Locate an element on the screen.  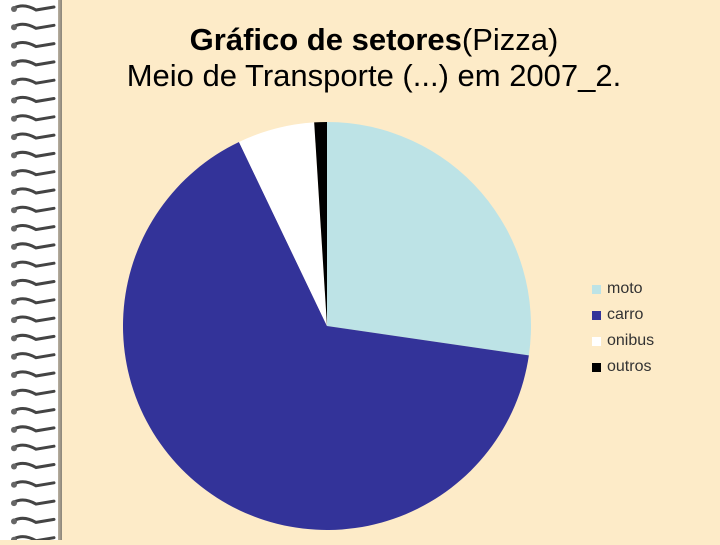
legend-swatch-moto is located at coordinates (596, 289).